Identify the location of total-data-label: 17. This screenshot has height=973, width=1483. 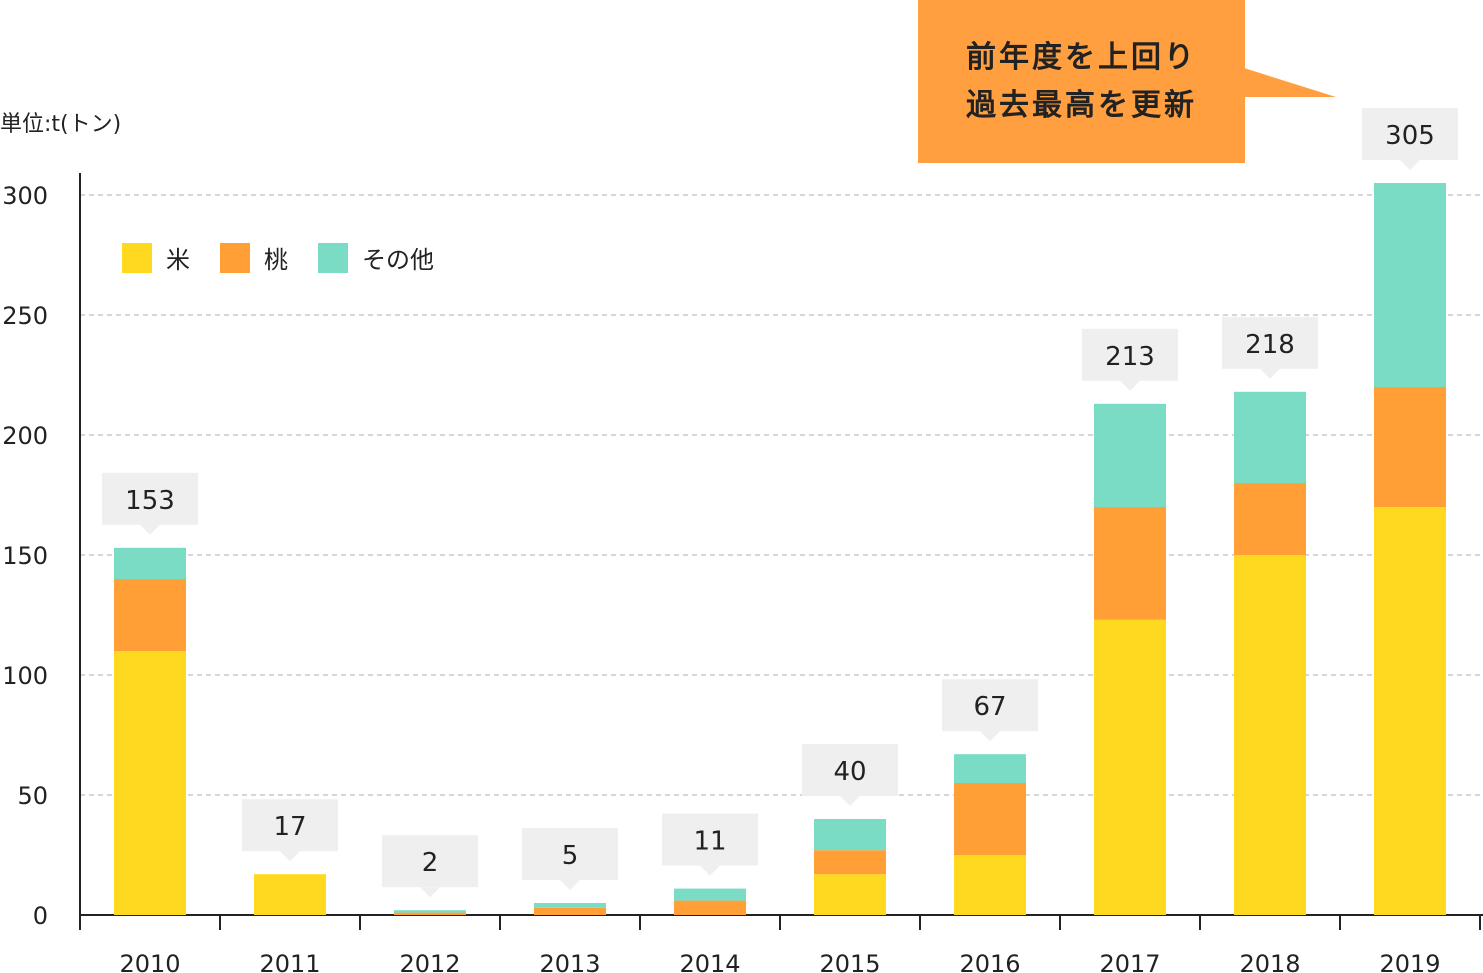
(289, 827).